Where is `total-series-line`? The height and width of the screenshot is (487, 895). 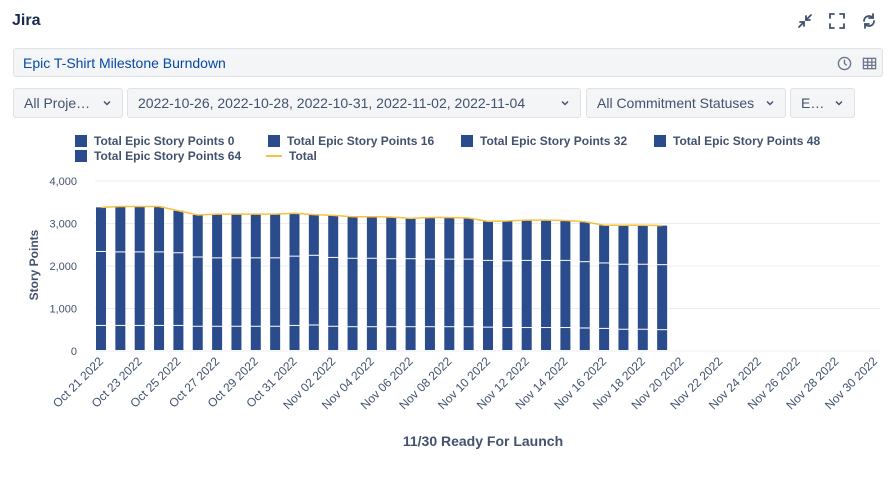 total-series-line is located at coordinates (381, 216).